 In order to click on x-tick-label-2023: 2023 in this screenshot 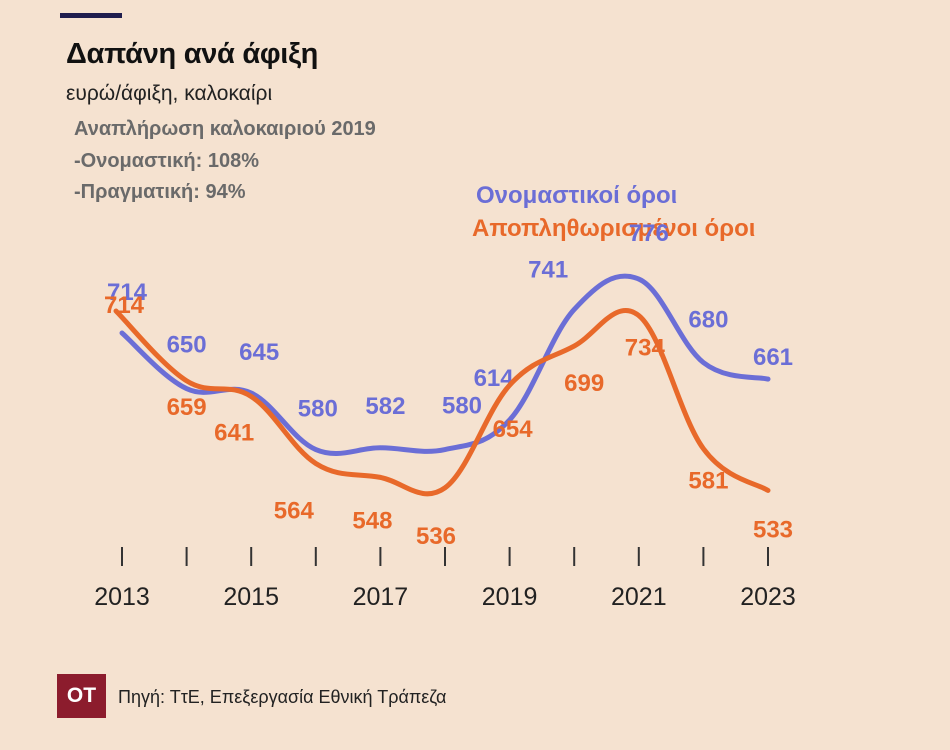, I will do `click(768, 597)`.